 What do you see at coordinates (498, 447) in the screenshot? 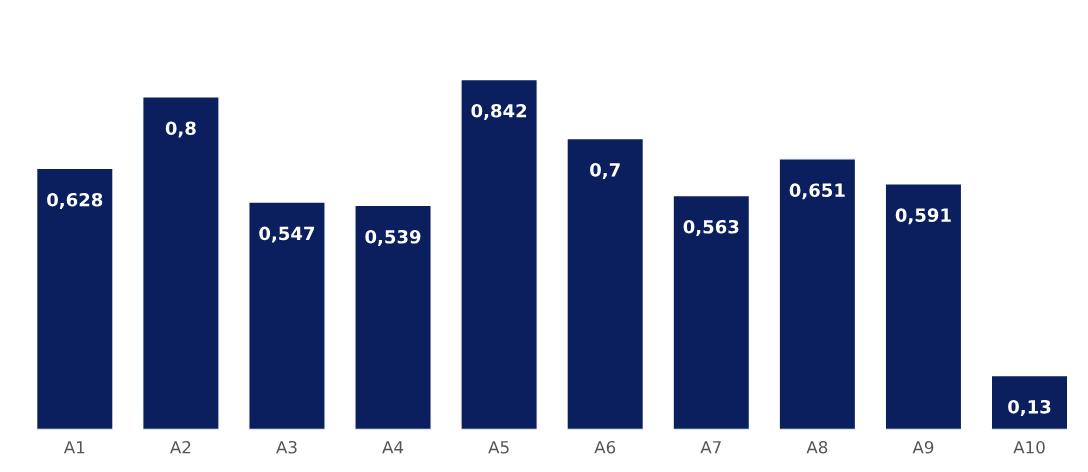
I see `x-tick-label: A5` at bounding box center [498, 447].